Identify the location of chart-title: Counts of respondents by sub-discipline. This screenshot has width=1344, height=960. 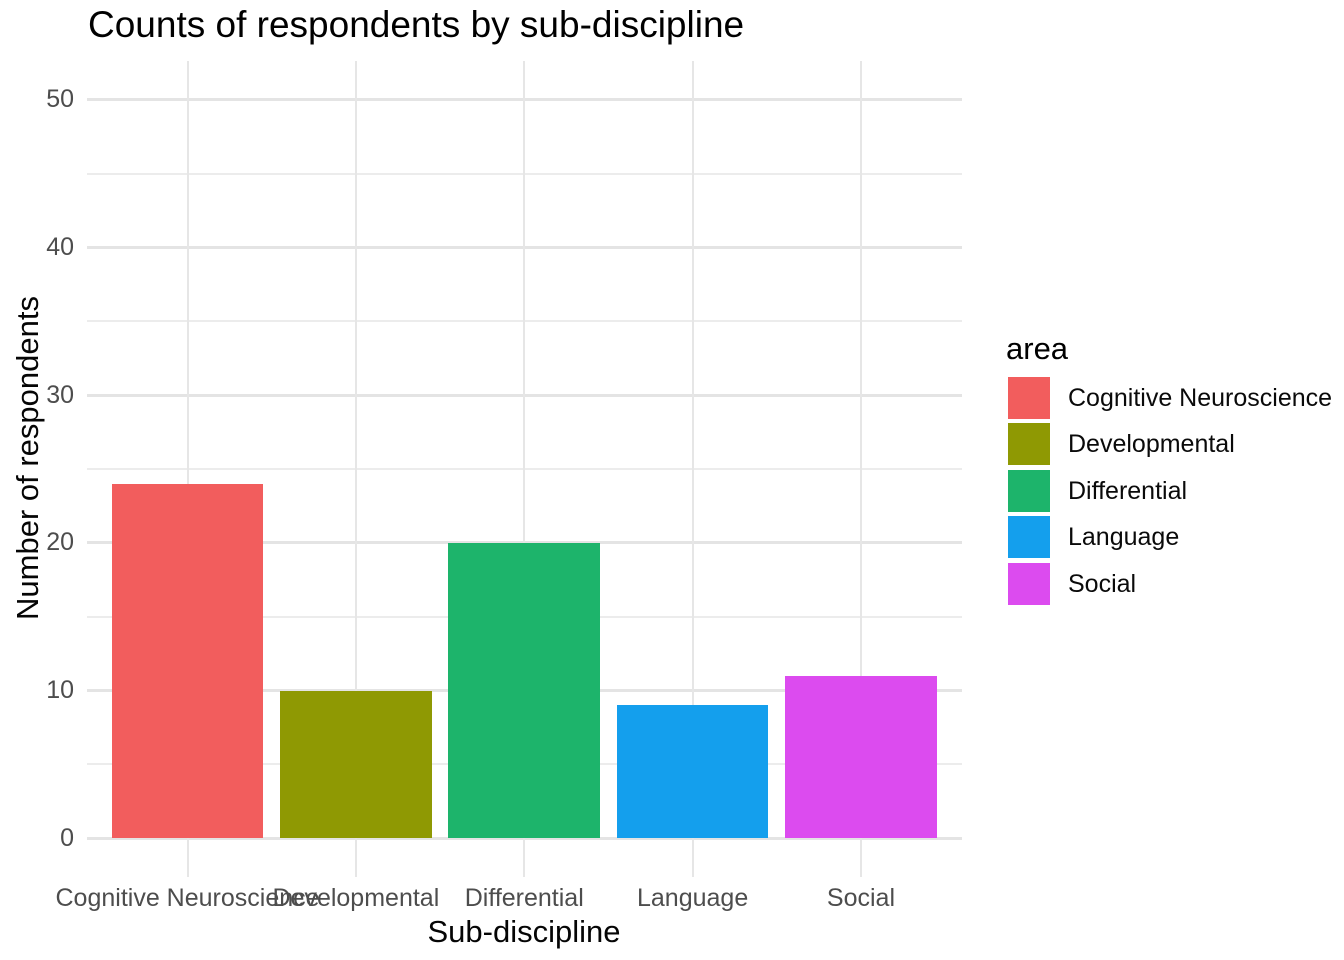
(416, 24).